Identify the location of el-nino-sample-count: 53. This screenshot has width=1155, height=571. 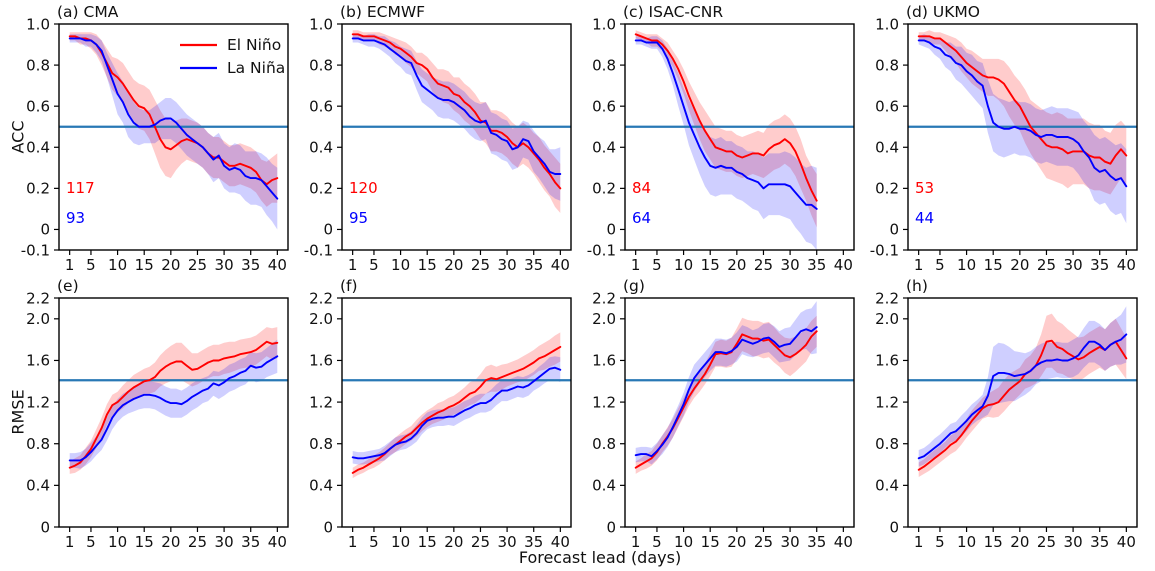
(924, 188).